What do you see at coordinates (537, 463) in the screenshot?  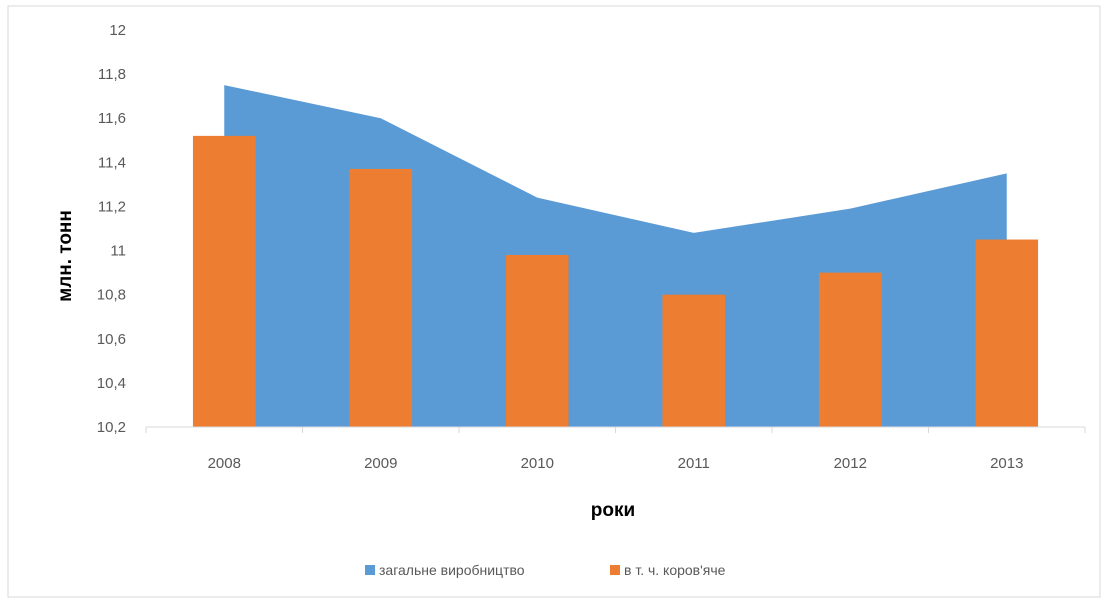 I see `x-tick-label: 2010` at bounding box center [537, 463].